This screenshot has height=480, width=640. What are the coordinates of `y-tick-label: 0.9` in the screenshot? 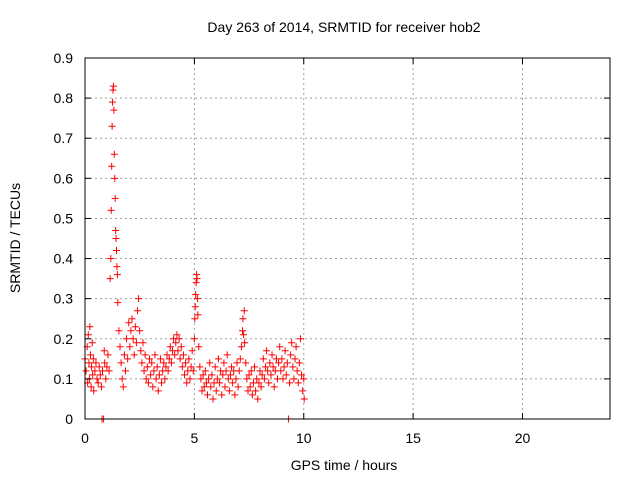 It's located at (64, 58).